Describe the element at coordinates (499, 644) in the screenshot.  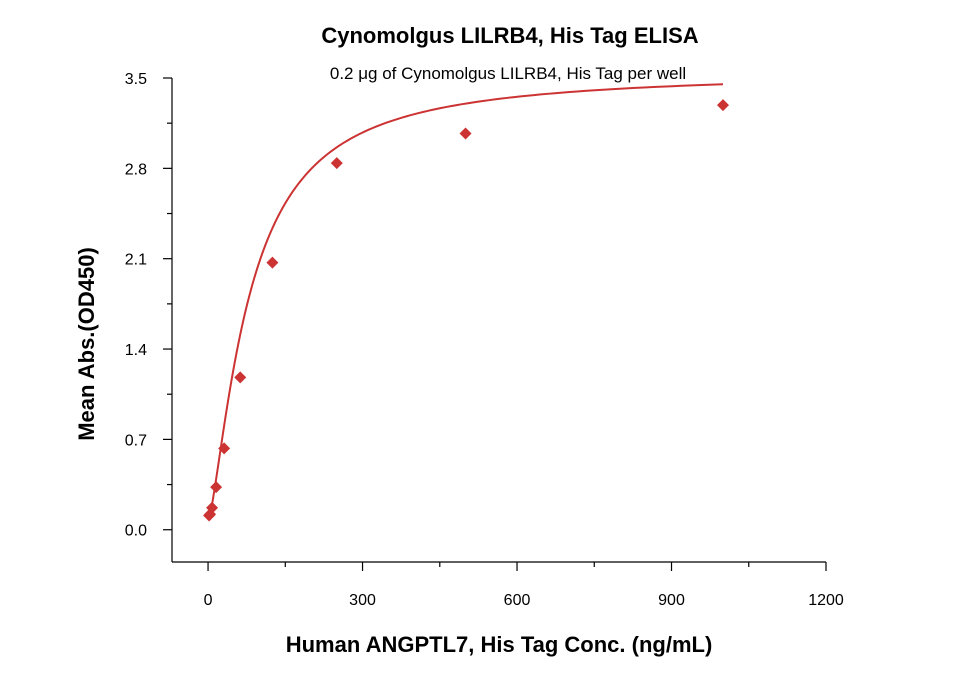
I see `x-axis-title: Human ANGPTL7, His Tag Conc. (ng/mL)` at that location.